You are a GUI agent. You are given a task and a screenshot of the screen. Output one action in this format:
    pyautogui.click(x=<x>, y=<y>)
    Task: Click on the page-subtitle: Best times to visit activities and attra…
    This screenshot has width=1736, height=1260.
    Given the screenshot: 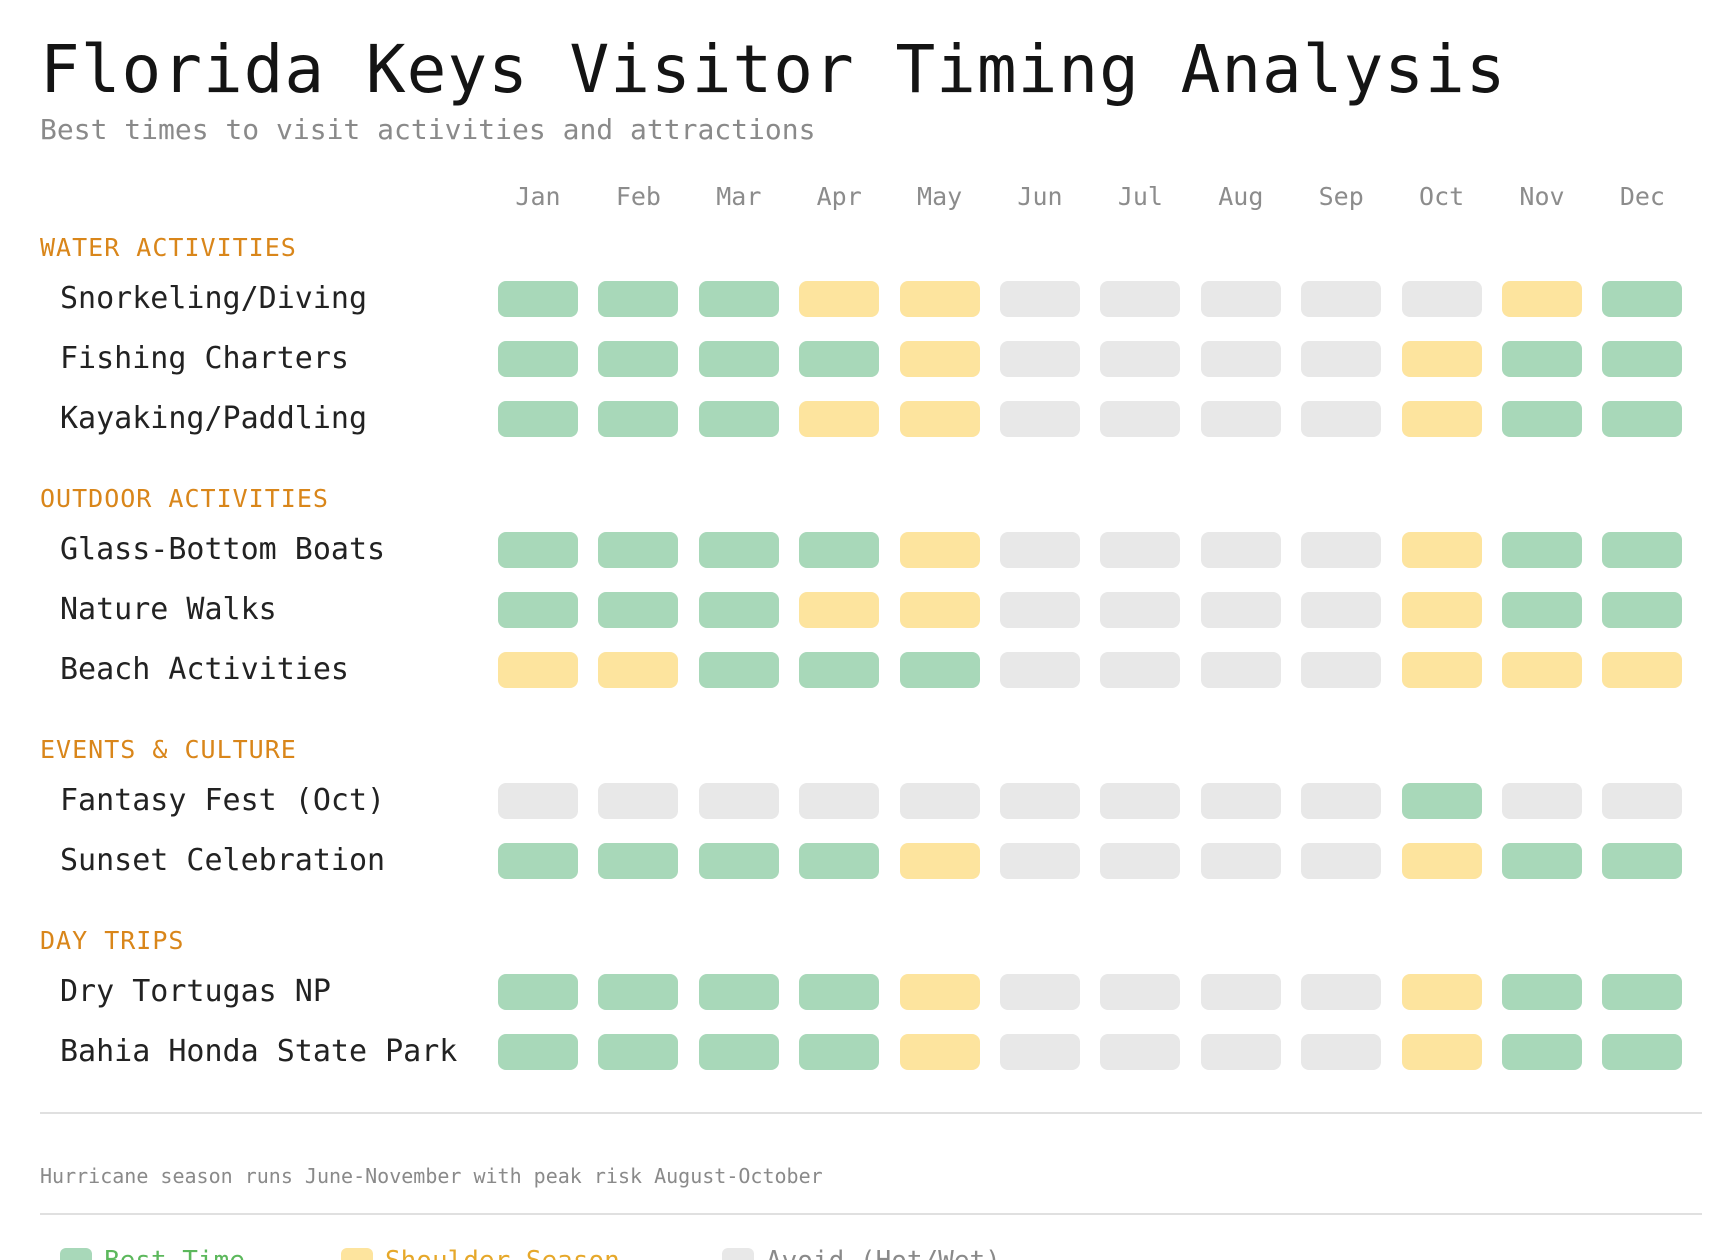 What is the action you would take?
    pyautogui.click(x=428, y=129)
    